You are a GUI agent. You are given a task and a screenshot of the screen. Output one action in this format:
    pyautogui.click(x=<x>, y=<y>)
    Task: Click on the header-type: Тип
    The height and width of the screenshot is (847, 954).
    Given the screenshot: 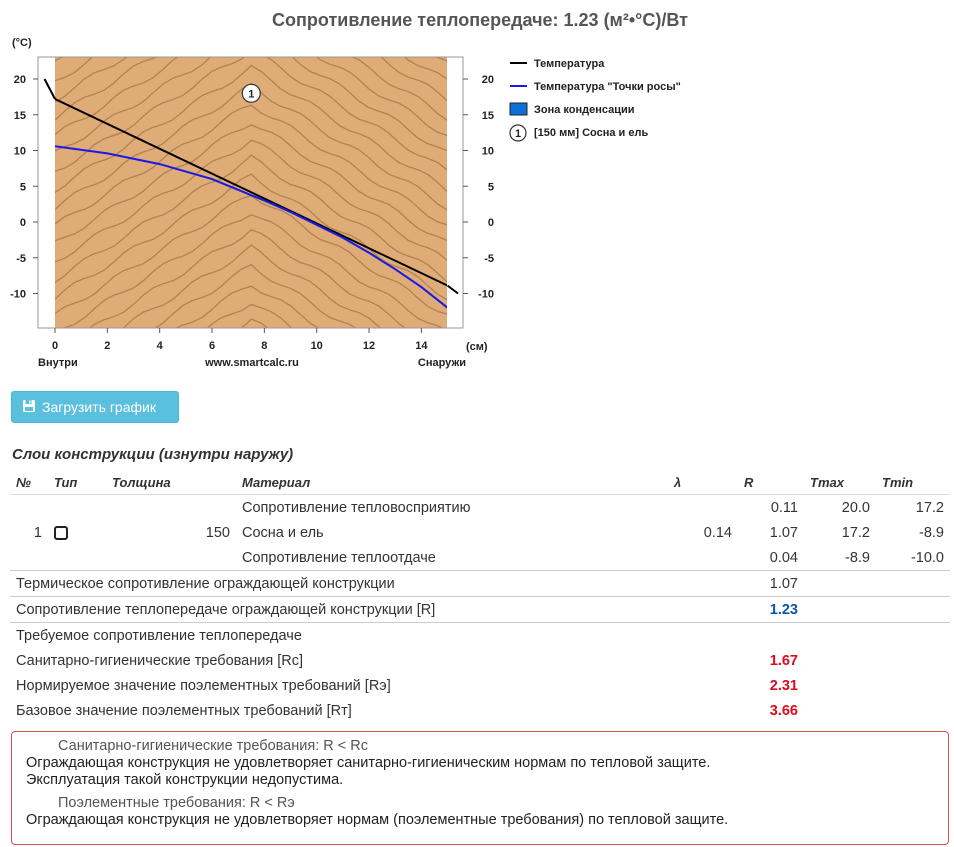 What is the action you would take?
    pyautogui.click(x=77, y=482)
    